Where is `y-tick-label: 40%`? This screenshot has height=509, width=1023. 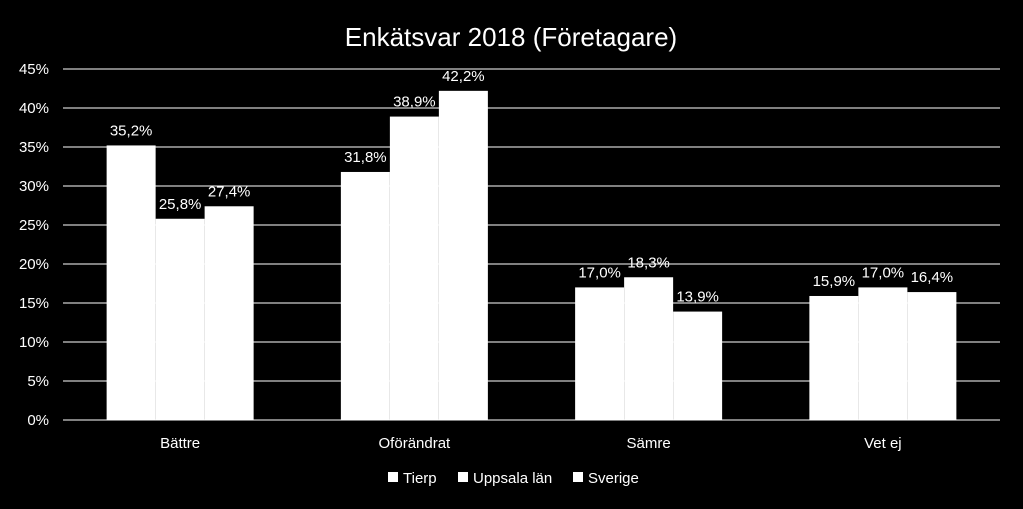 y-tick-label: 40% is located at coordinates (34, 108).